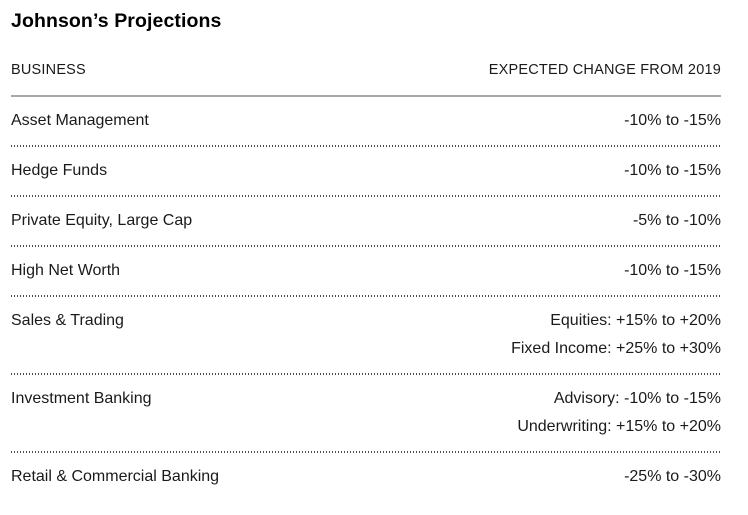  I want to click on business-name: Hedge Funds, so click(59, 170).